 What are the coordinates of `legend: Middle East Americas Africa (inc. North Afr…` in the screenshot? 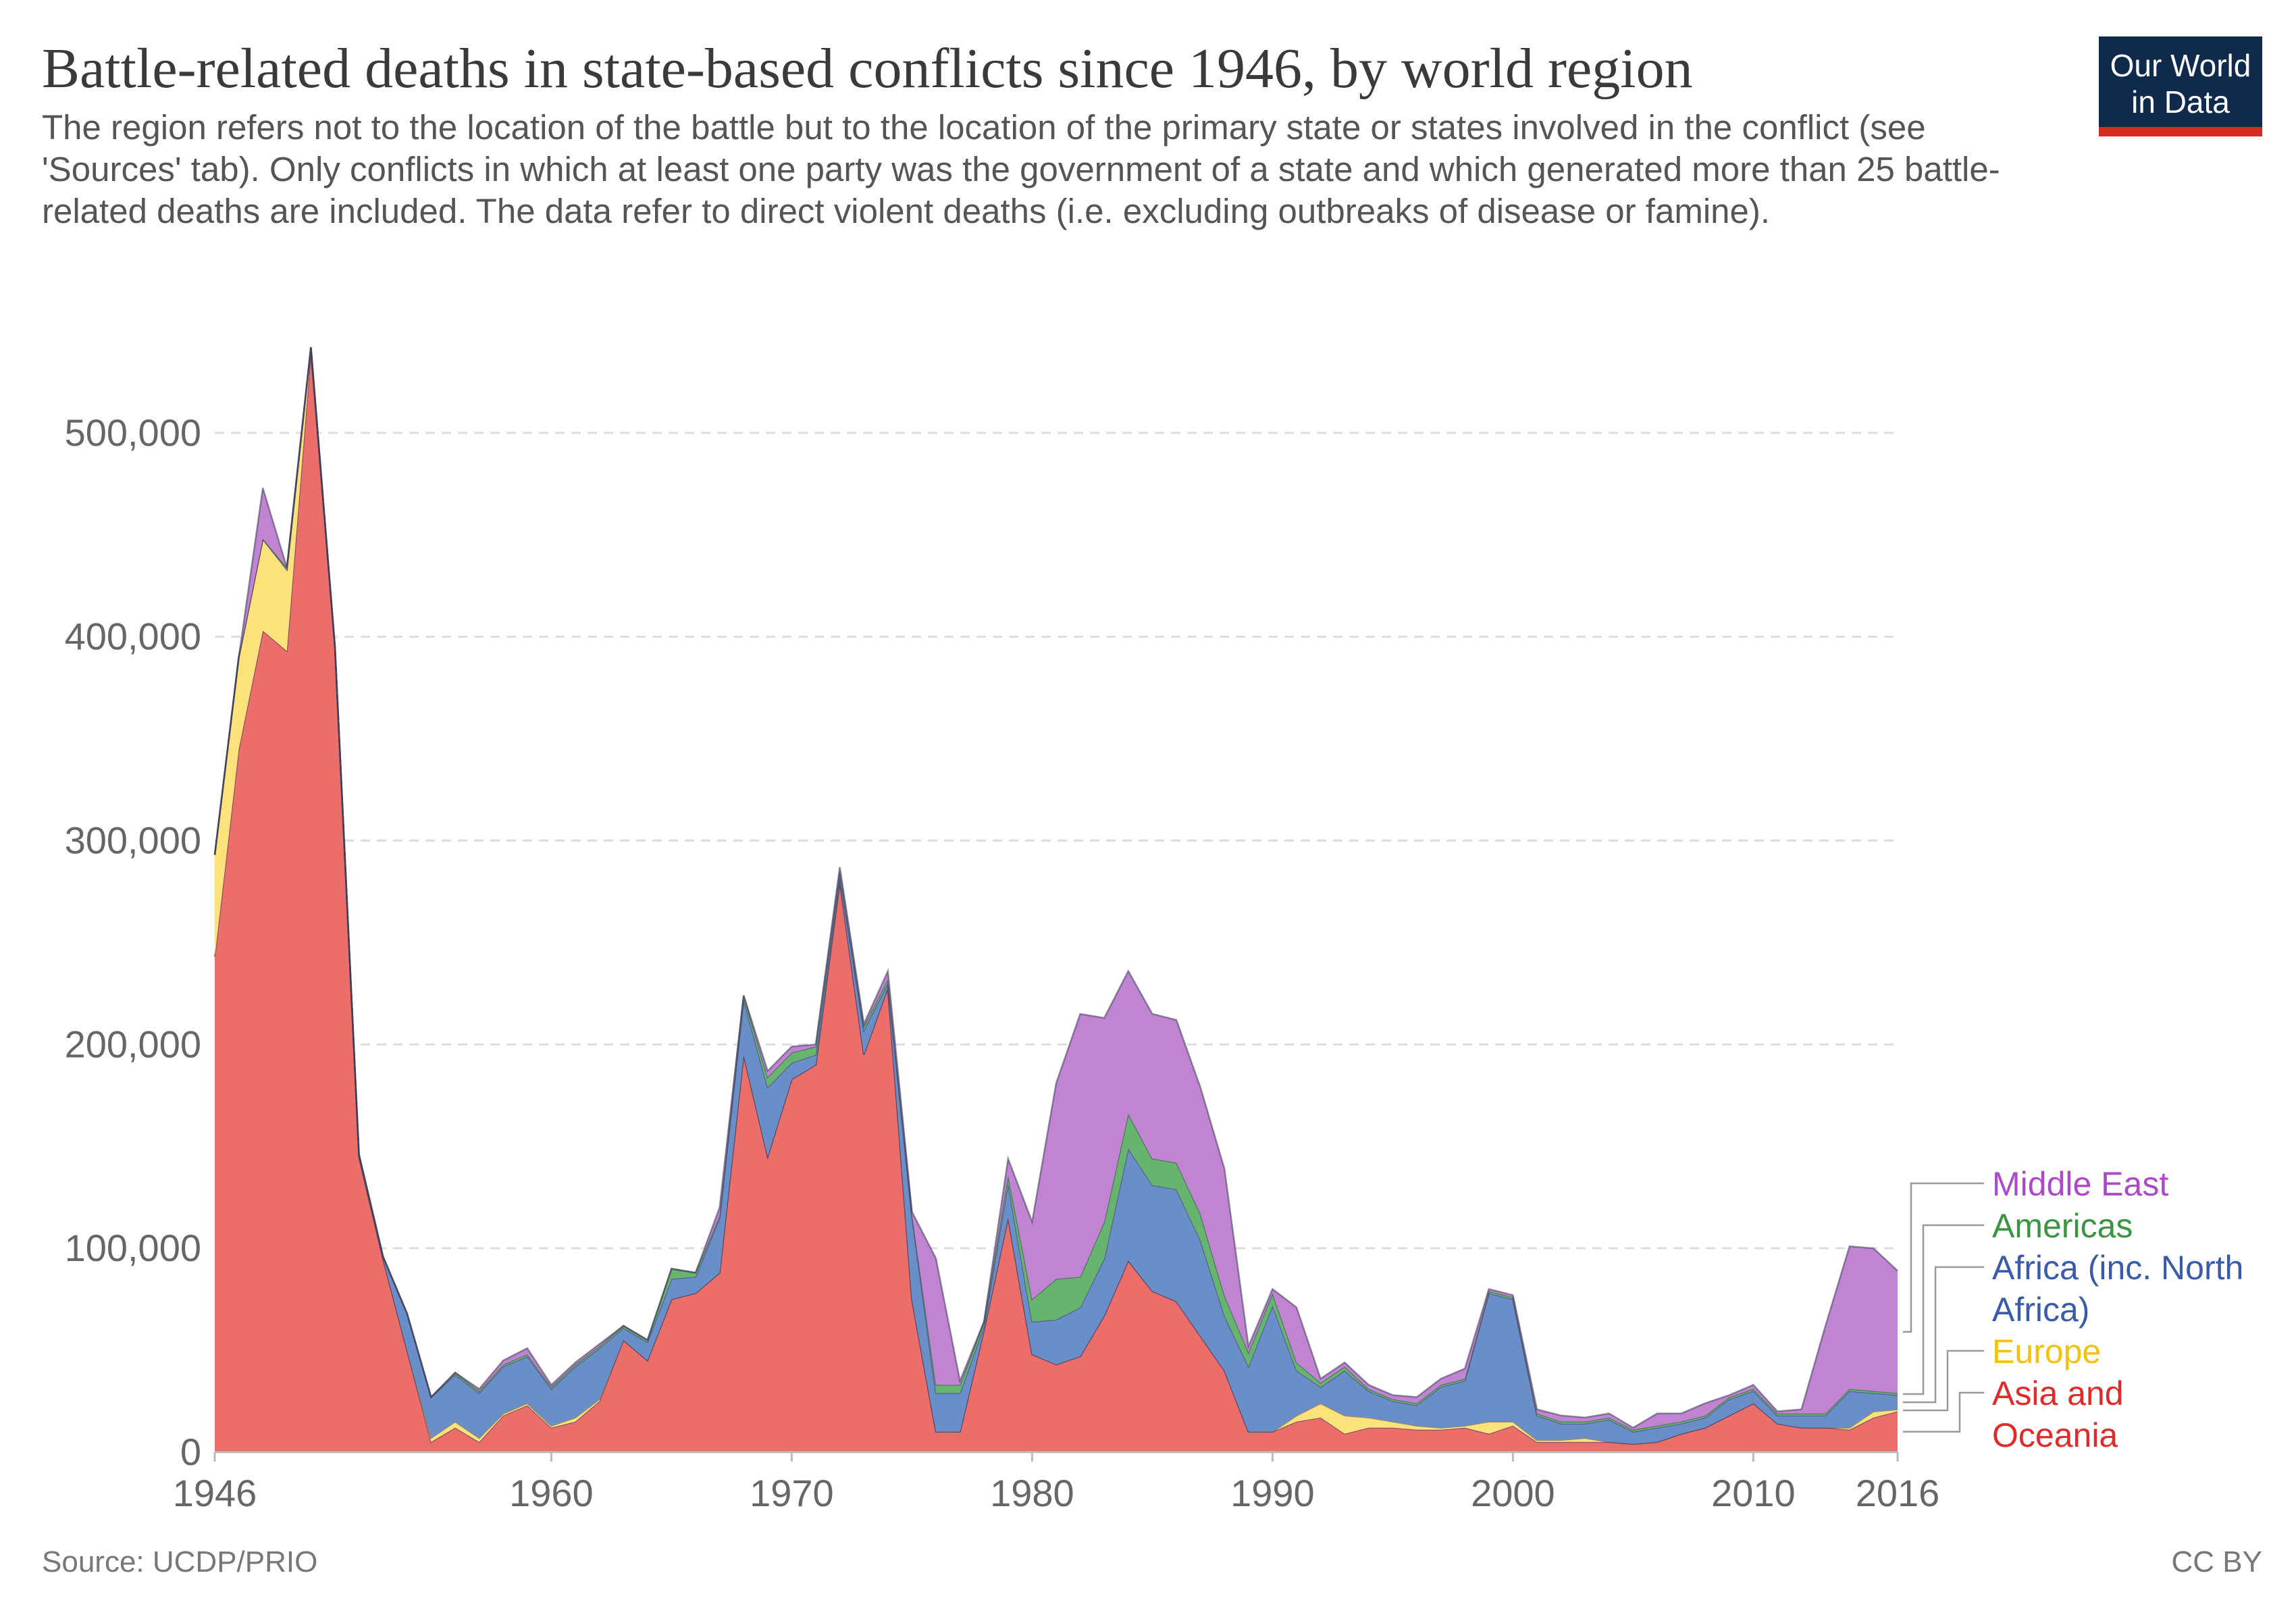 It's located at (2073, 1309).